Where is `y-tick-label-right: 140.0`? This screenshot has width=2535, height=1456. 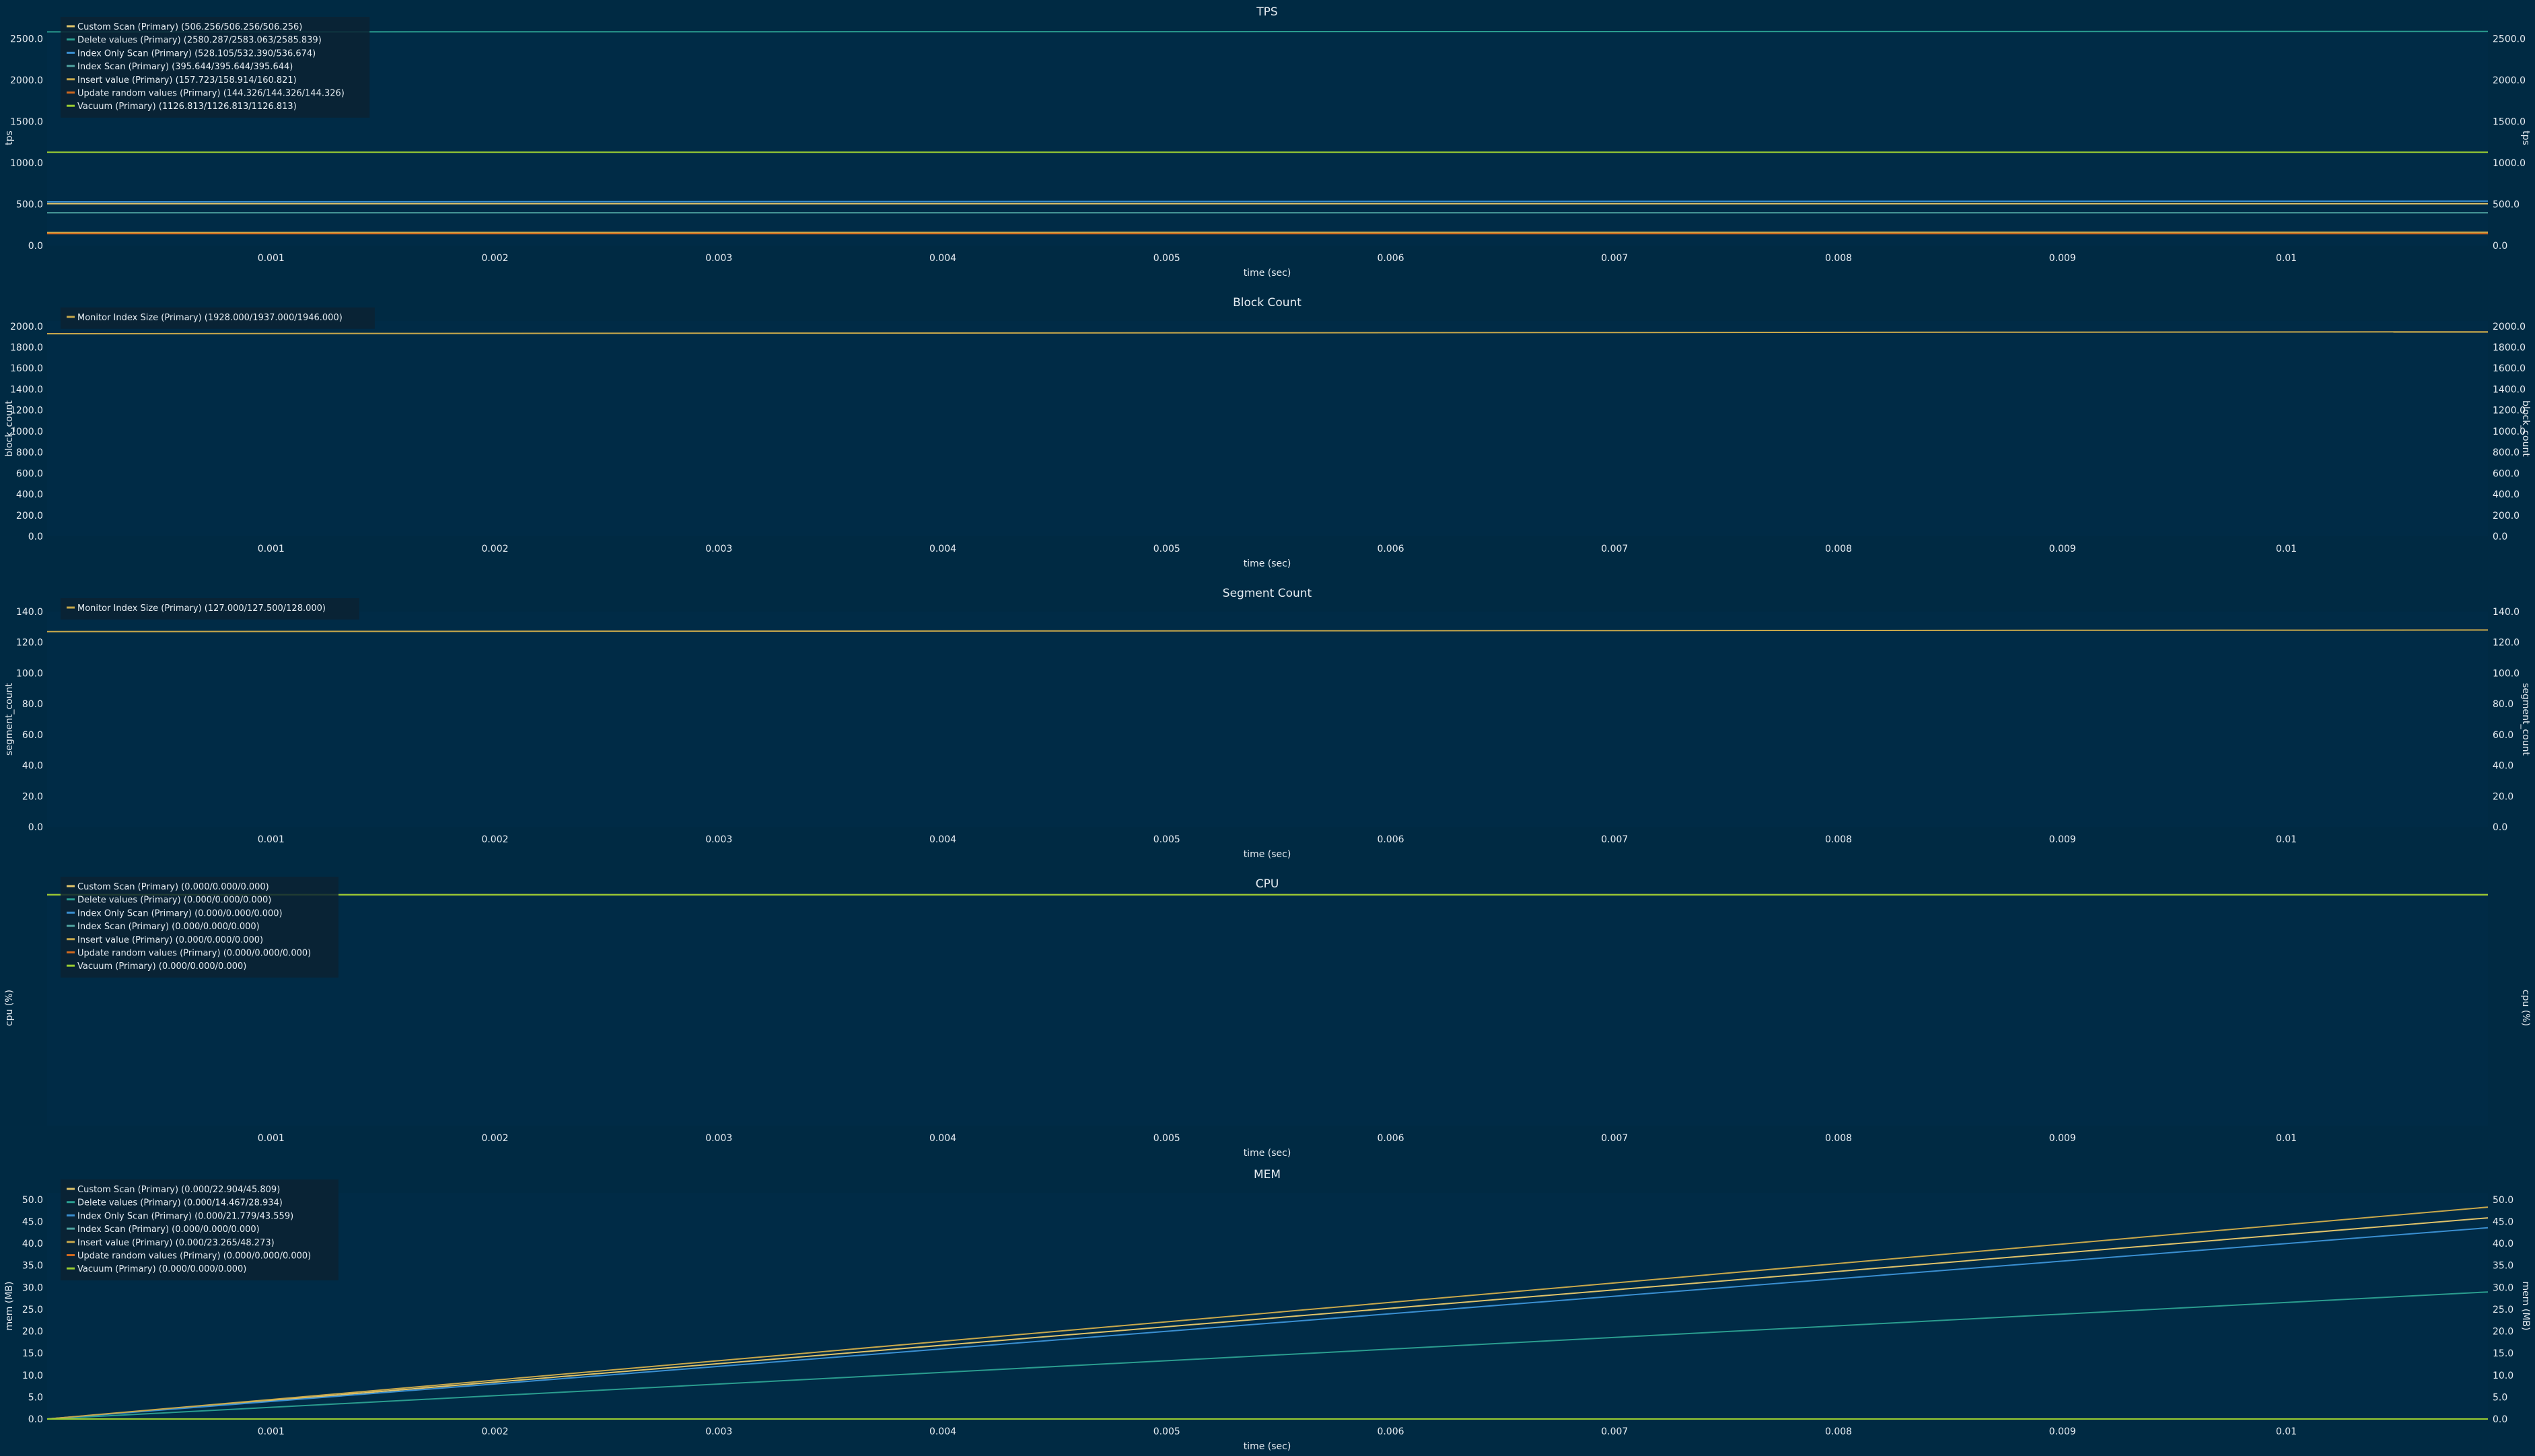
y-tick-label-right: 140.0 is located at coordinates (2506, 612).